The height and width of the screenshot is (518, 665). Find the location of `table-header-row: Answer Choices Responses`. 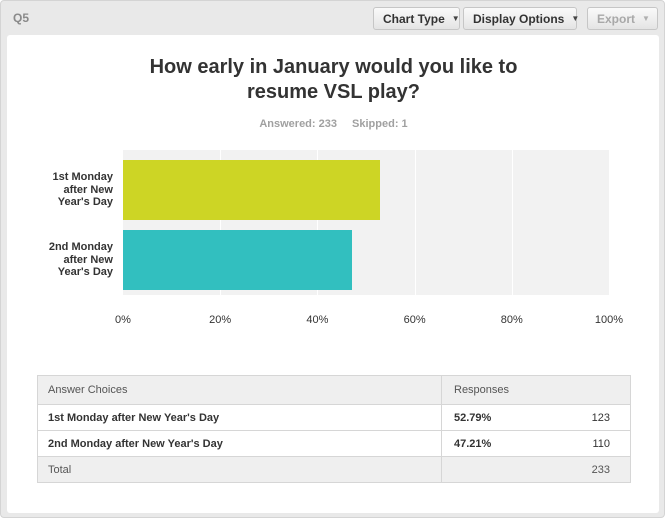

table-header-row: Answer Choices Responses is located at coordinates (334, 390).